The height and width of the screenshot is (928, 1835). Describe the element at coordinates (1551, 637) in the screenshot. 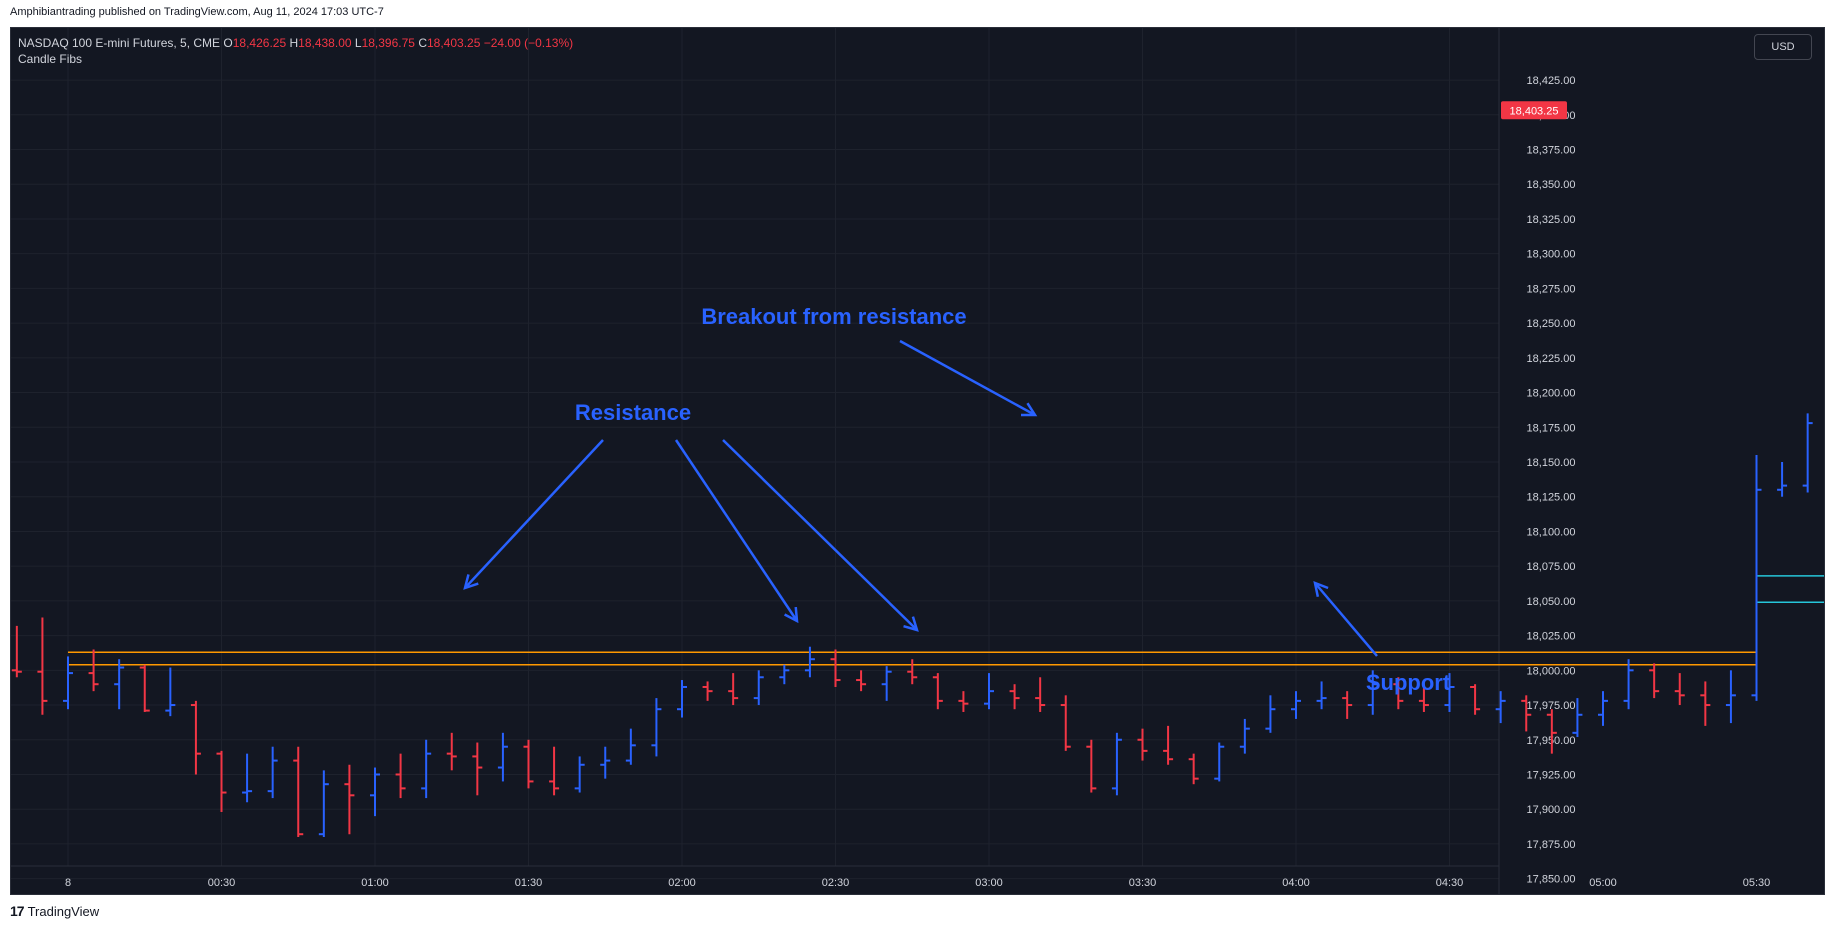

I see `y-tick-label: 18,025.00` at that location.